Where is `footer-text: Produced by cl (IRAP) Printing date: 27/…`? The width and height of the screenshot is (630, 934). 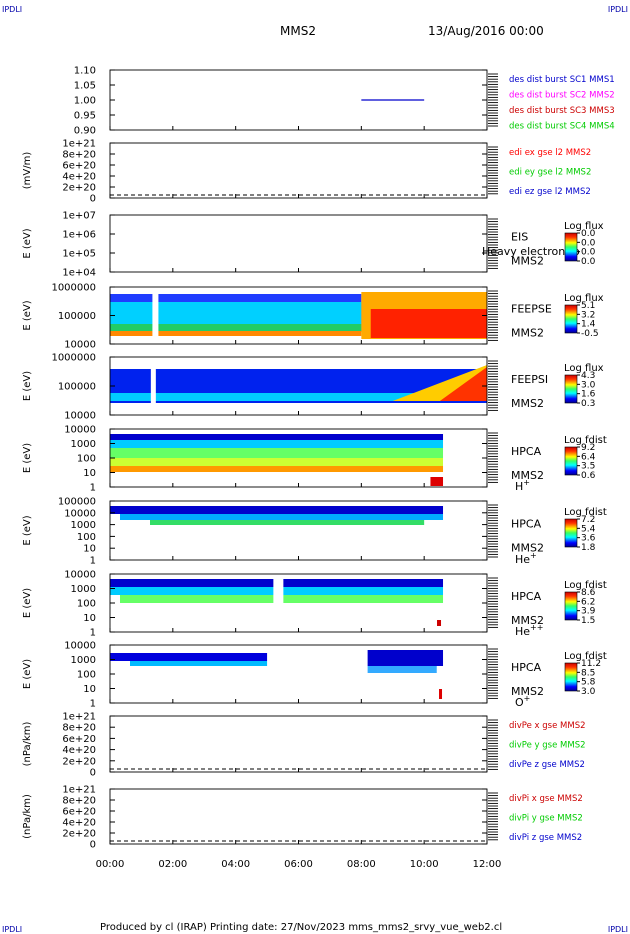
footer-text: Produced by cl (IRAP) Printing date: 27/… is located at coordinates (301, 927).